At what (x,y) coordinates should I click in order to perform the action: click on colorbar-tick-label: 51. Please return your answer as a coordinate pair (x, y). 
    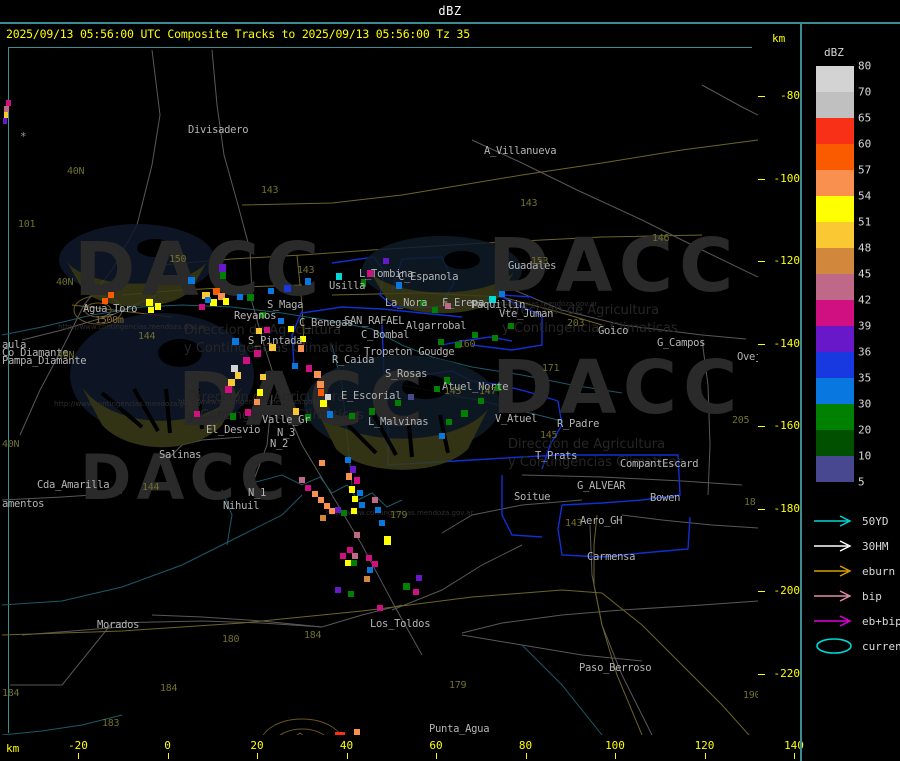
    Looking at the image, I should click on (865, 222).